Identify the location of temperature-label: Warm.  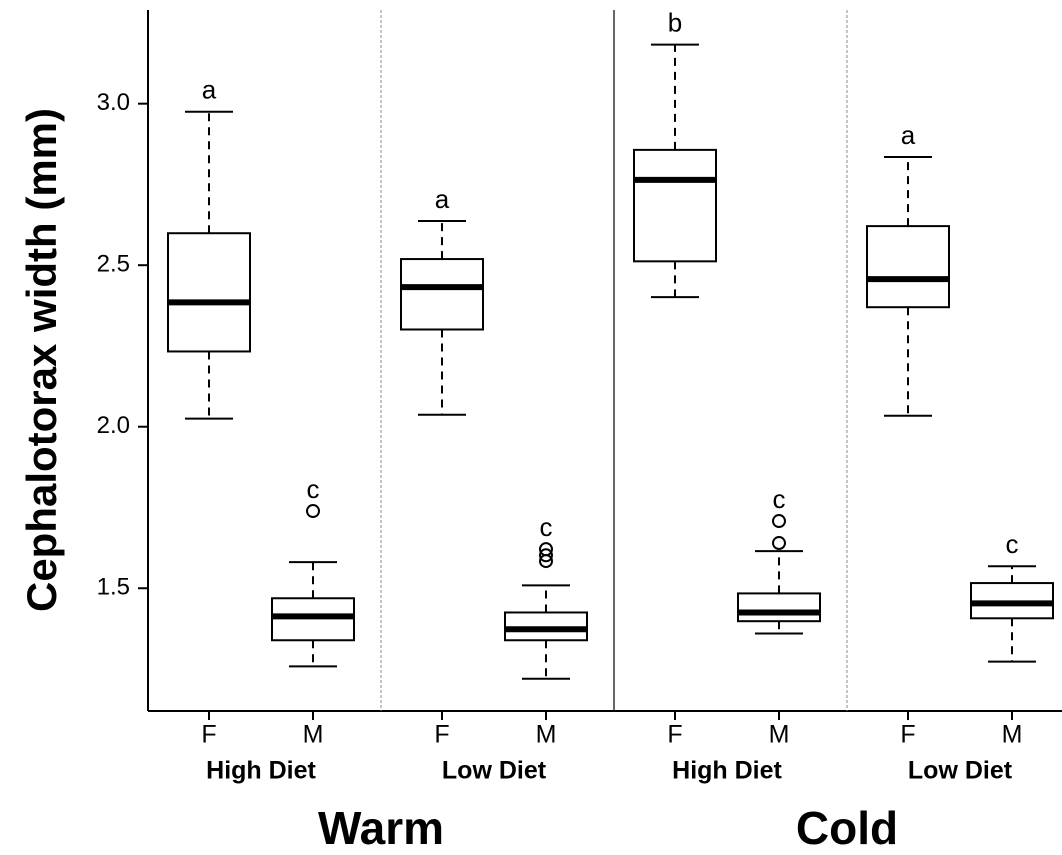
(381, 828).